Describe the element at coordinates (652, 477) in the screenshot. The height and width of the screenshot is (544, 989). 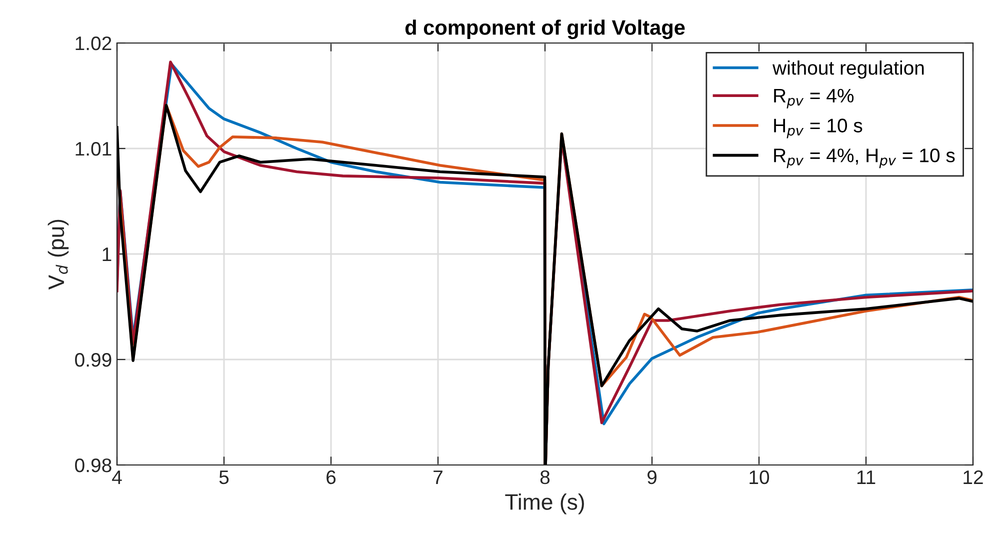
I see `x-tick-label: 9` at that location.